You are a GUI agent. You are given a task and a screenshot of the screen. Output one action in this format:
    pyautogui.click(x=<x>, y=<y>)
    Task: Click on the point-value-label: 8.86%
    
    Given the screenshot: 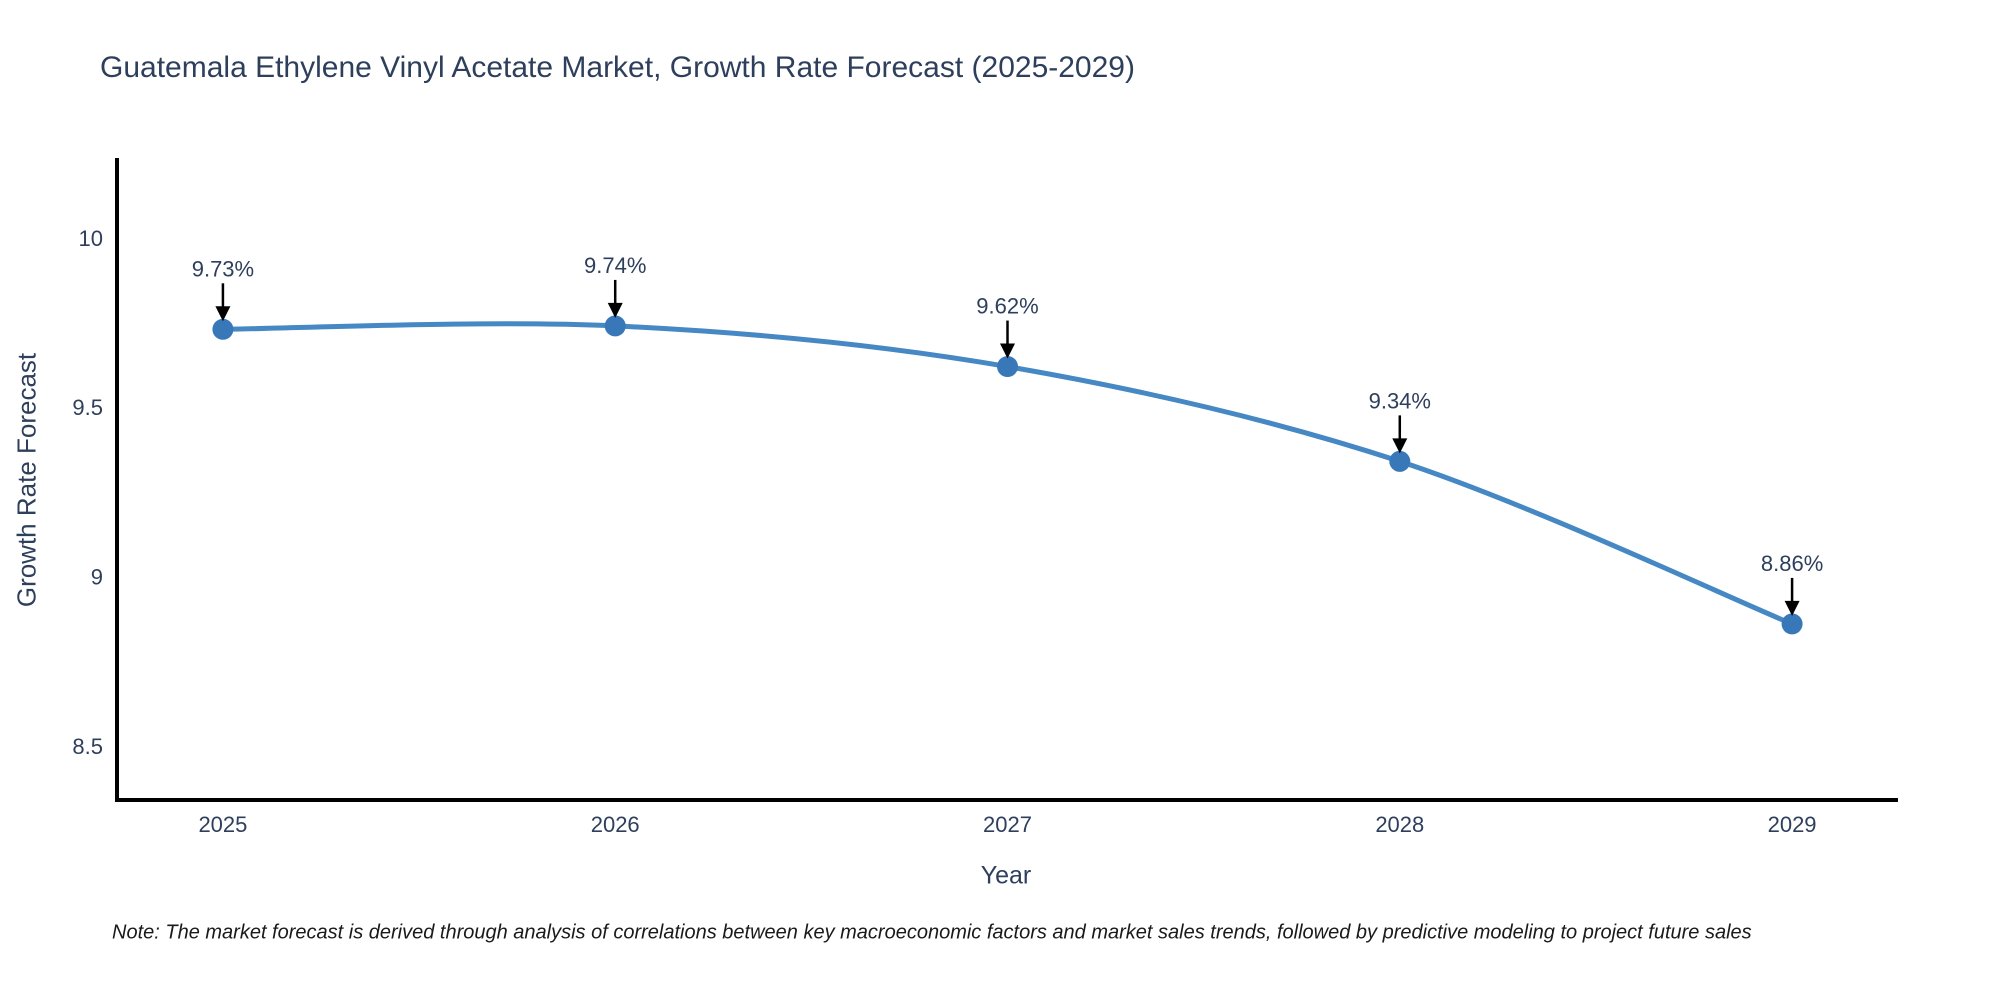 What is the action you would take?
    pyautogui.click(x=1792, y=563)
    